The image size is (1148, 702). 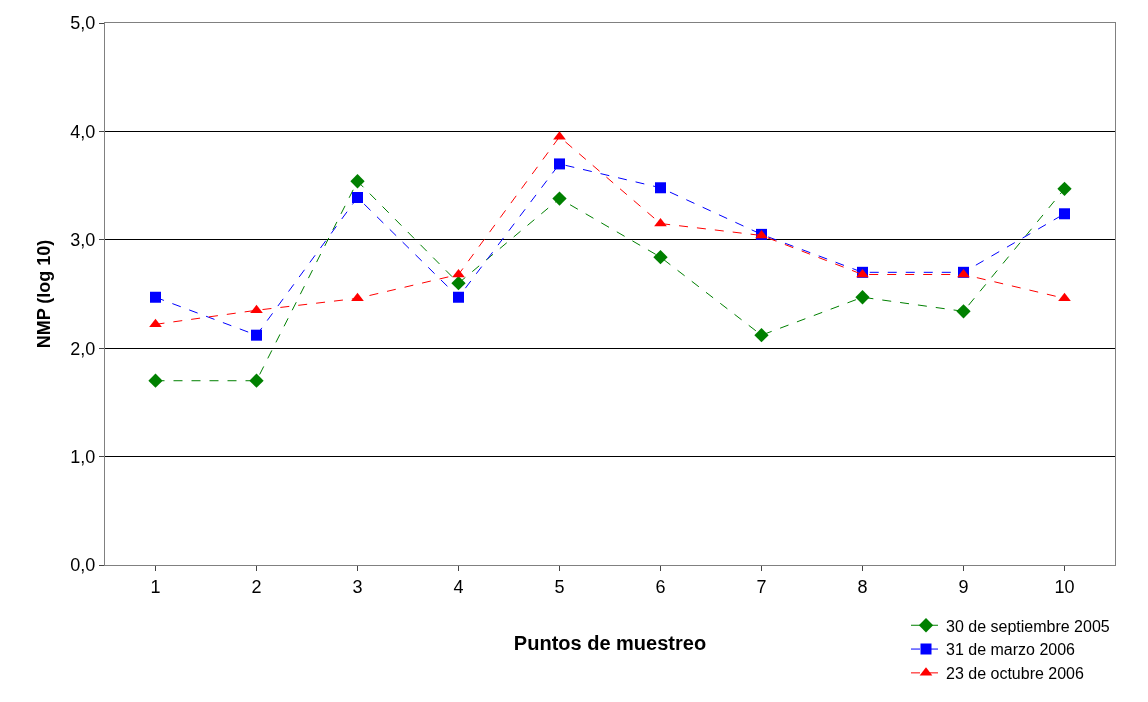 I want to click on y-tick-label: 0,0, so click(x=83, y=565).